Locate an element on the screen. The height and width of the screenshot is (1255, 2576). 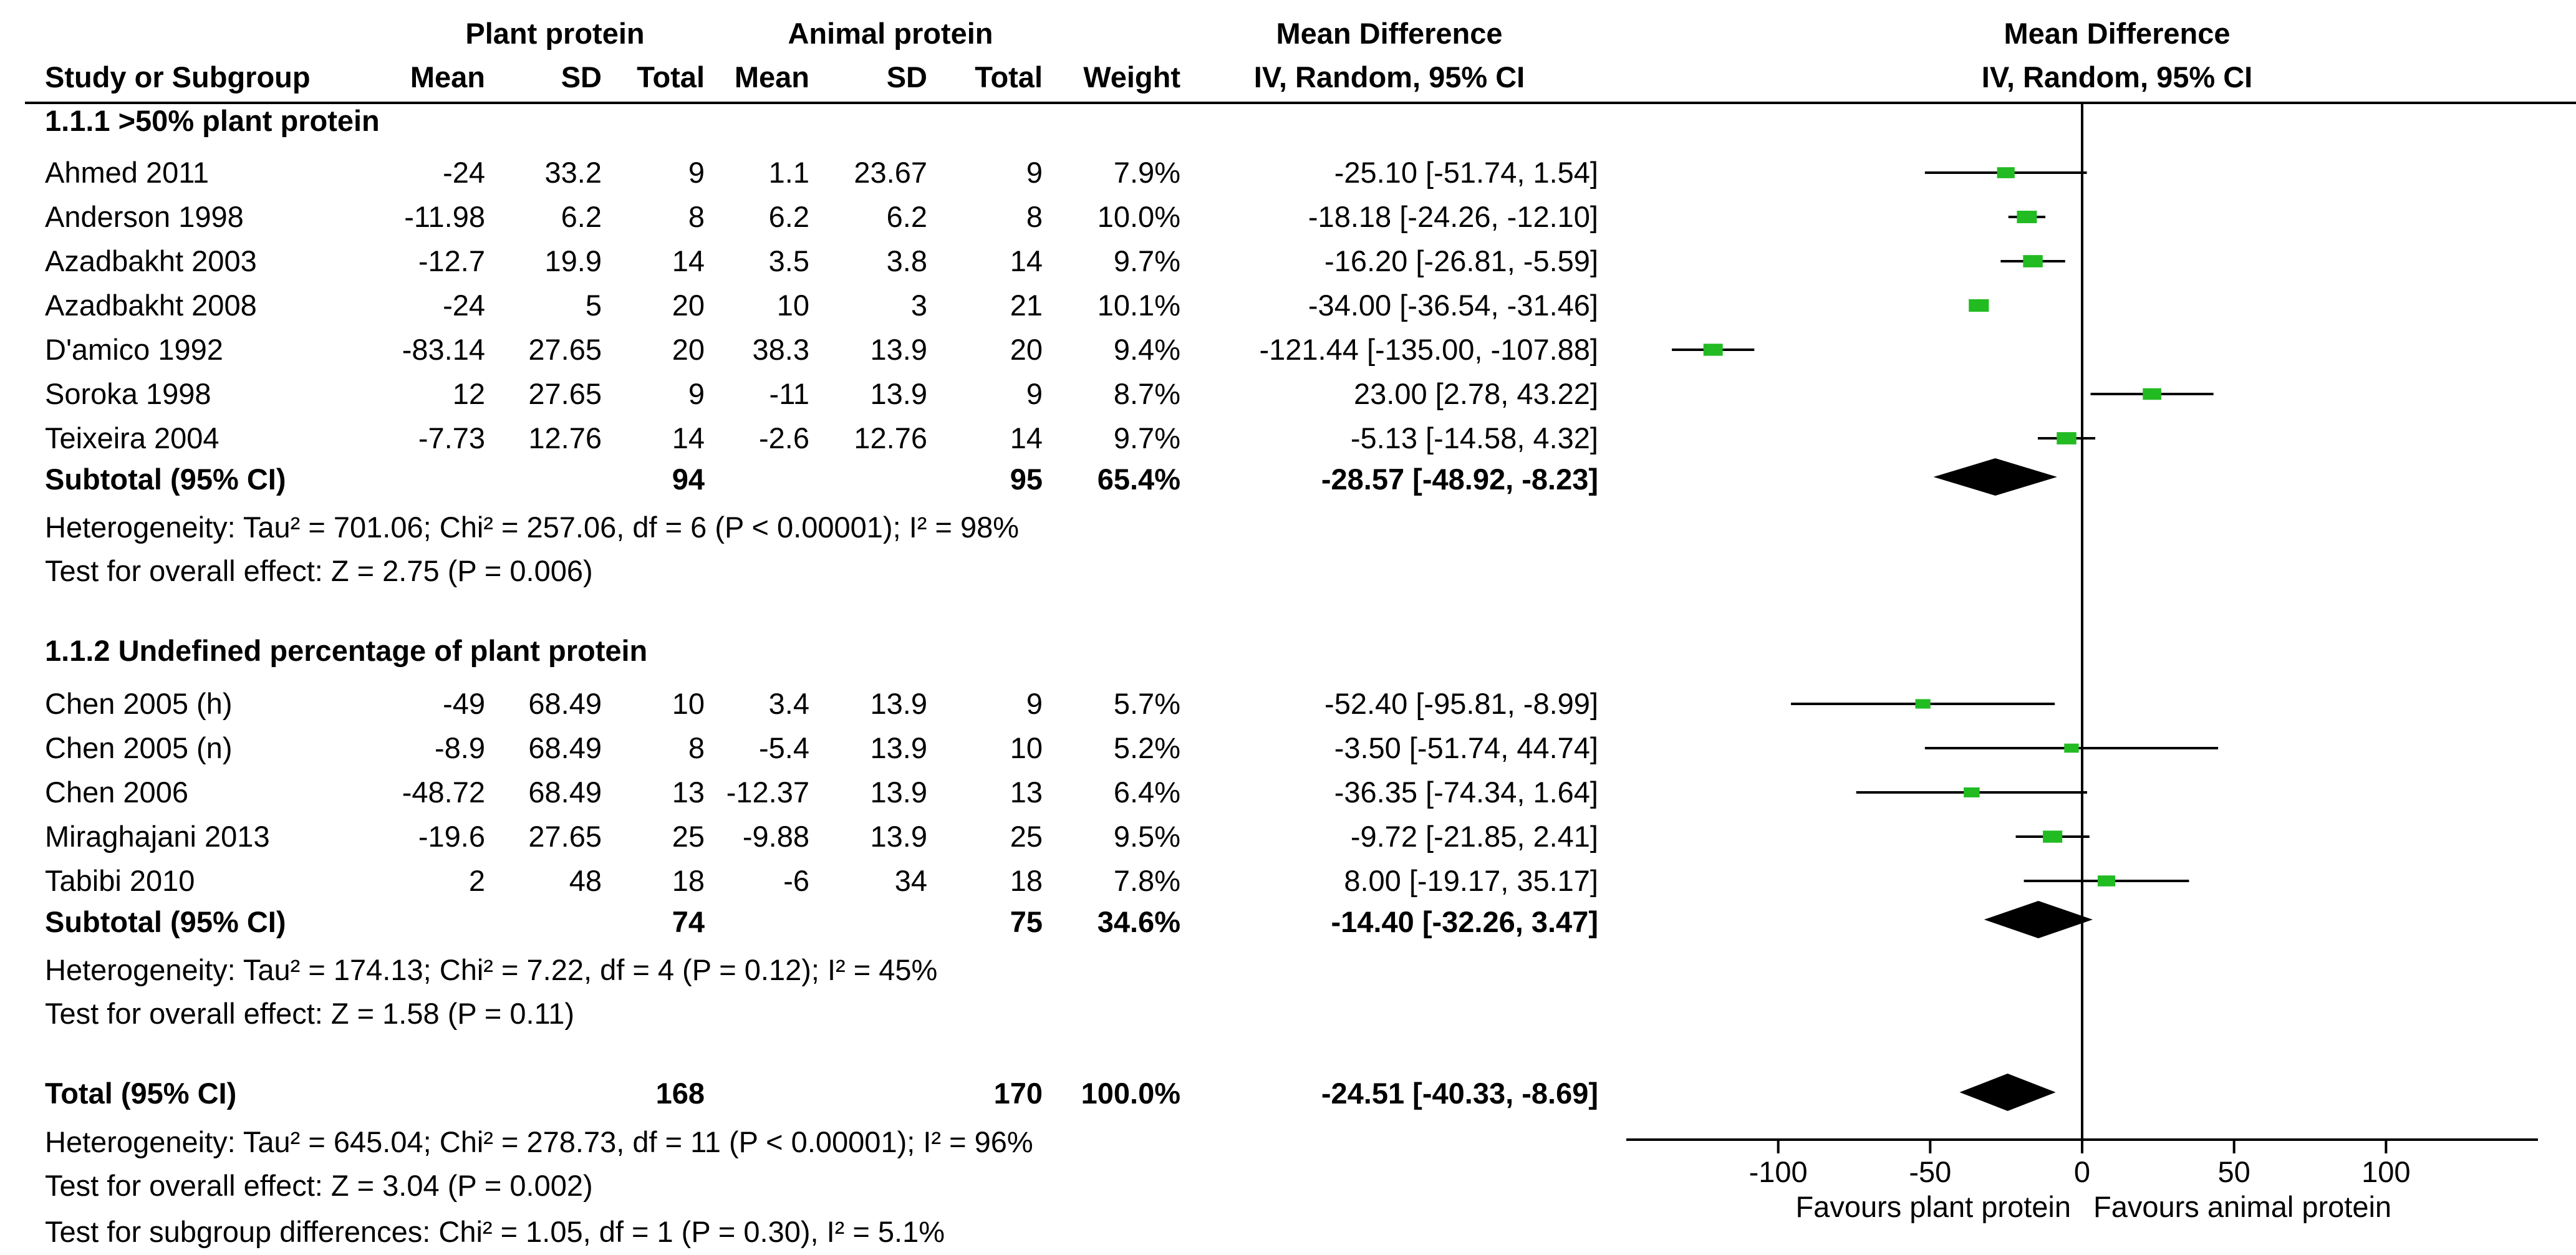
animal-mean: -9.88 is located at coordinates (776, 836).